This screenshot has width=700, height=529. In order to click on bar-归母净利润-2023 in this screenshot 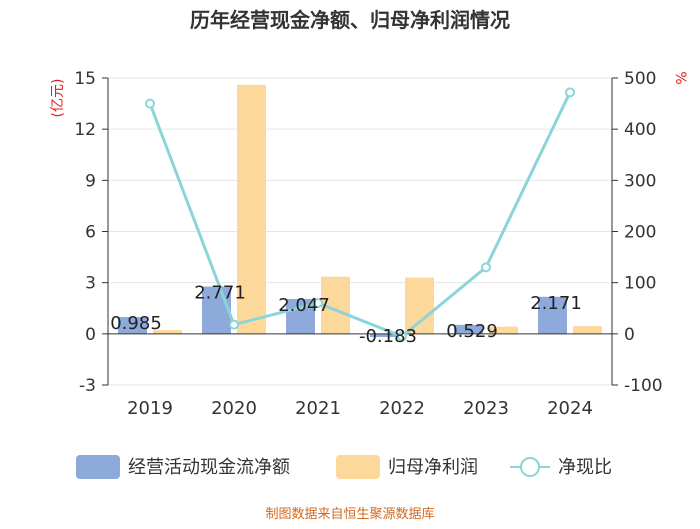, I will do `click(503, 330)`.